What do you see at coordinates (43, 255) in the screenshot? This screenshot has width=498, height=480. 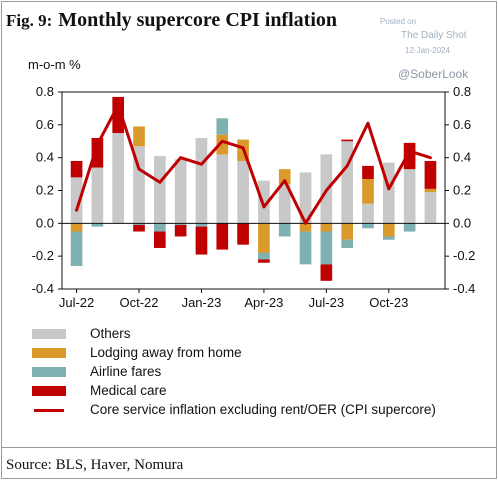 I see `y-tick-label-left: -0.2` at bounding box center [43, 255].